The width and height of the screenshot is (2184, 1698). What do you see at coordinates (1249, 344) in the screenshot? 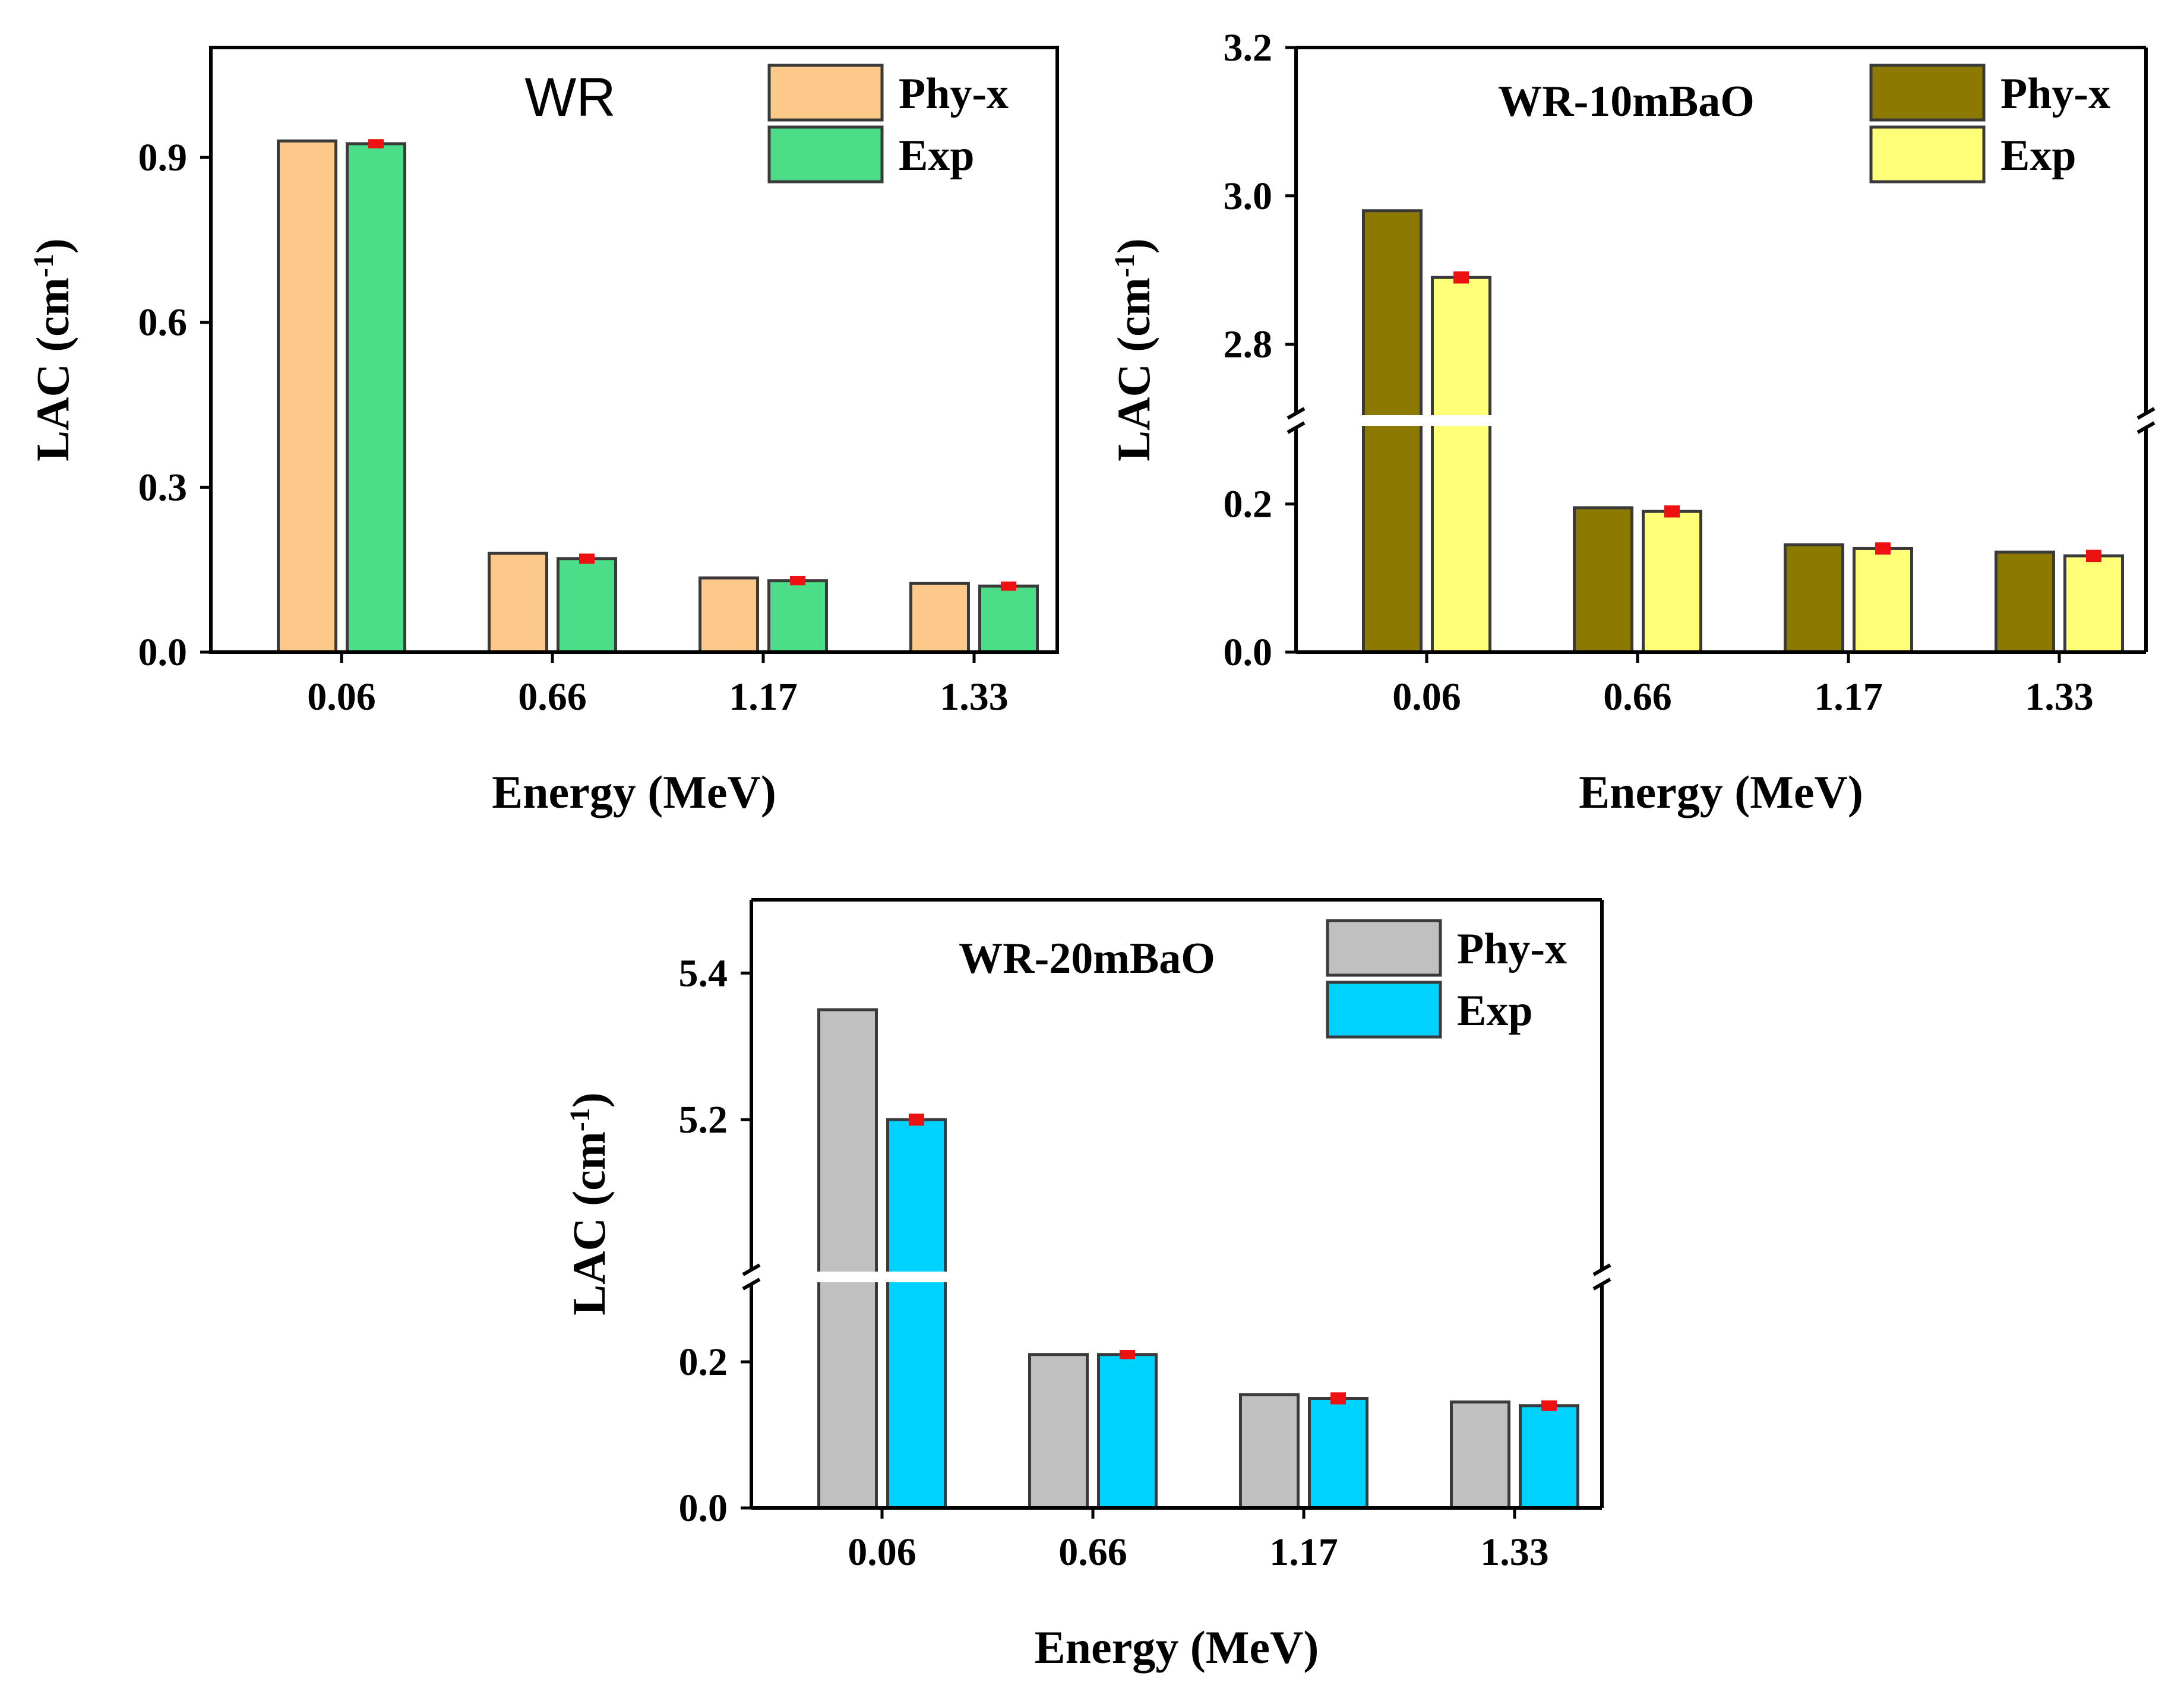
I see `y-tick-label: 2.8` at bounding box center [1249, 344].